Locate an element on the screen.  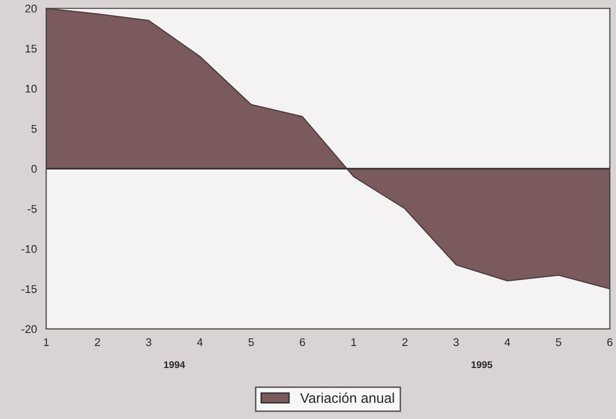
y-tick-label: 10 is located at coordinates (31, 88).